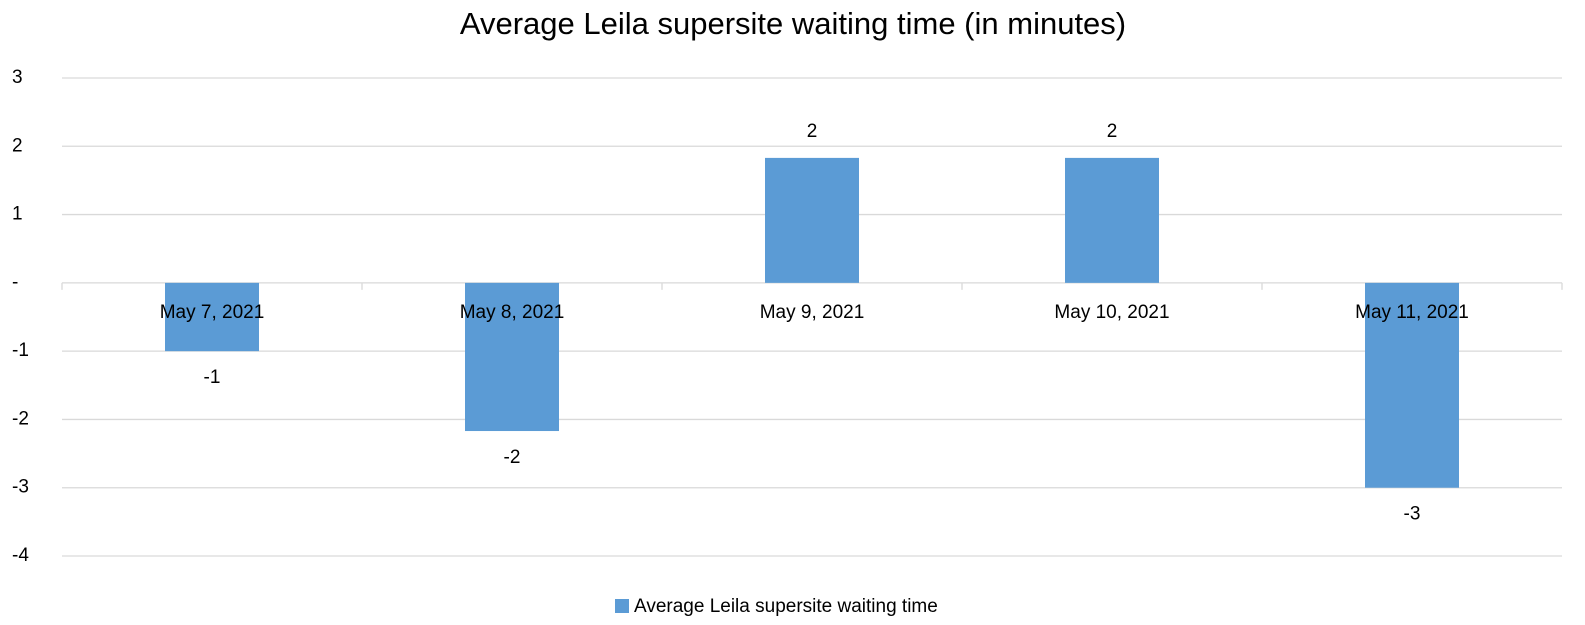 Image resolution: width=1585 pixels, height=625 pixels. I want to click on x-tick-label: May 7, 2021, so click(212, 312).